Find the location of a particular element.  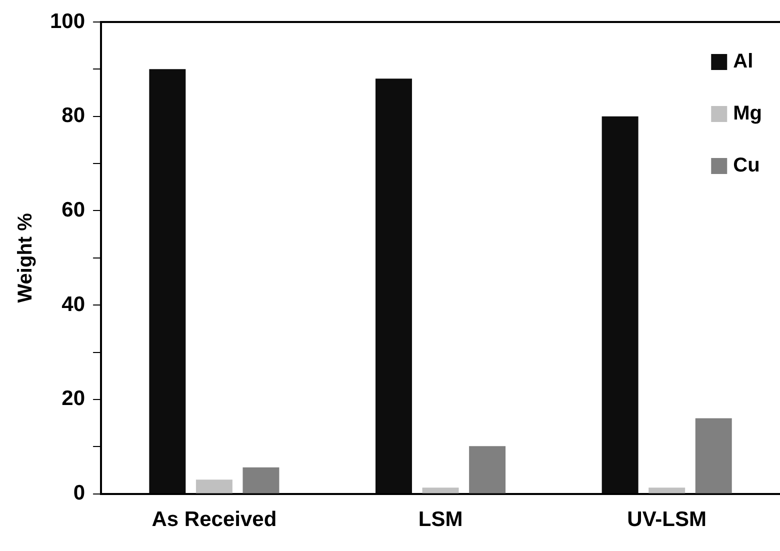

legend-label: Mg is located at coordinates (747, 113).